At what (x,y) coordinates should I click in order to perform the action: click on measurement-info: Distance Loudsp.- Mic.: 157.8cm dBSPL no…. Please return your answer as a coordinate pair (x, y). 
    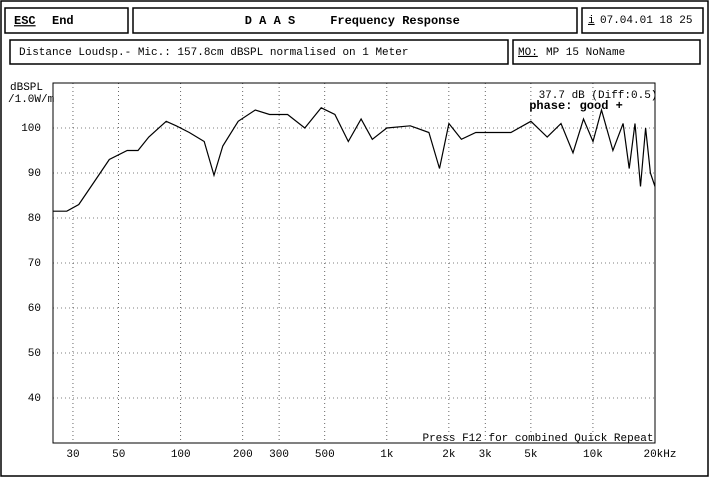
    Looking at the image, I should click on (213, 53).